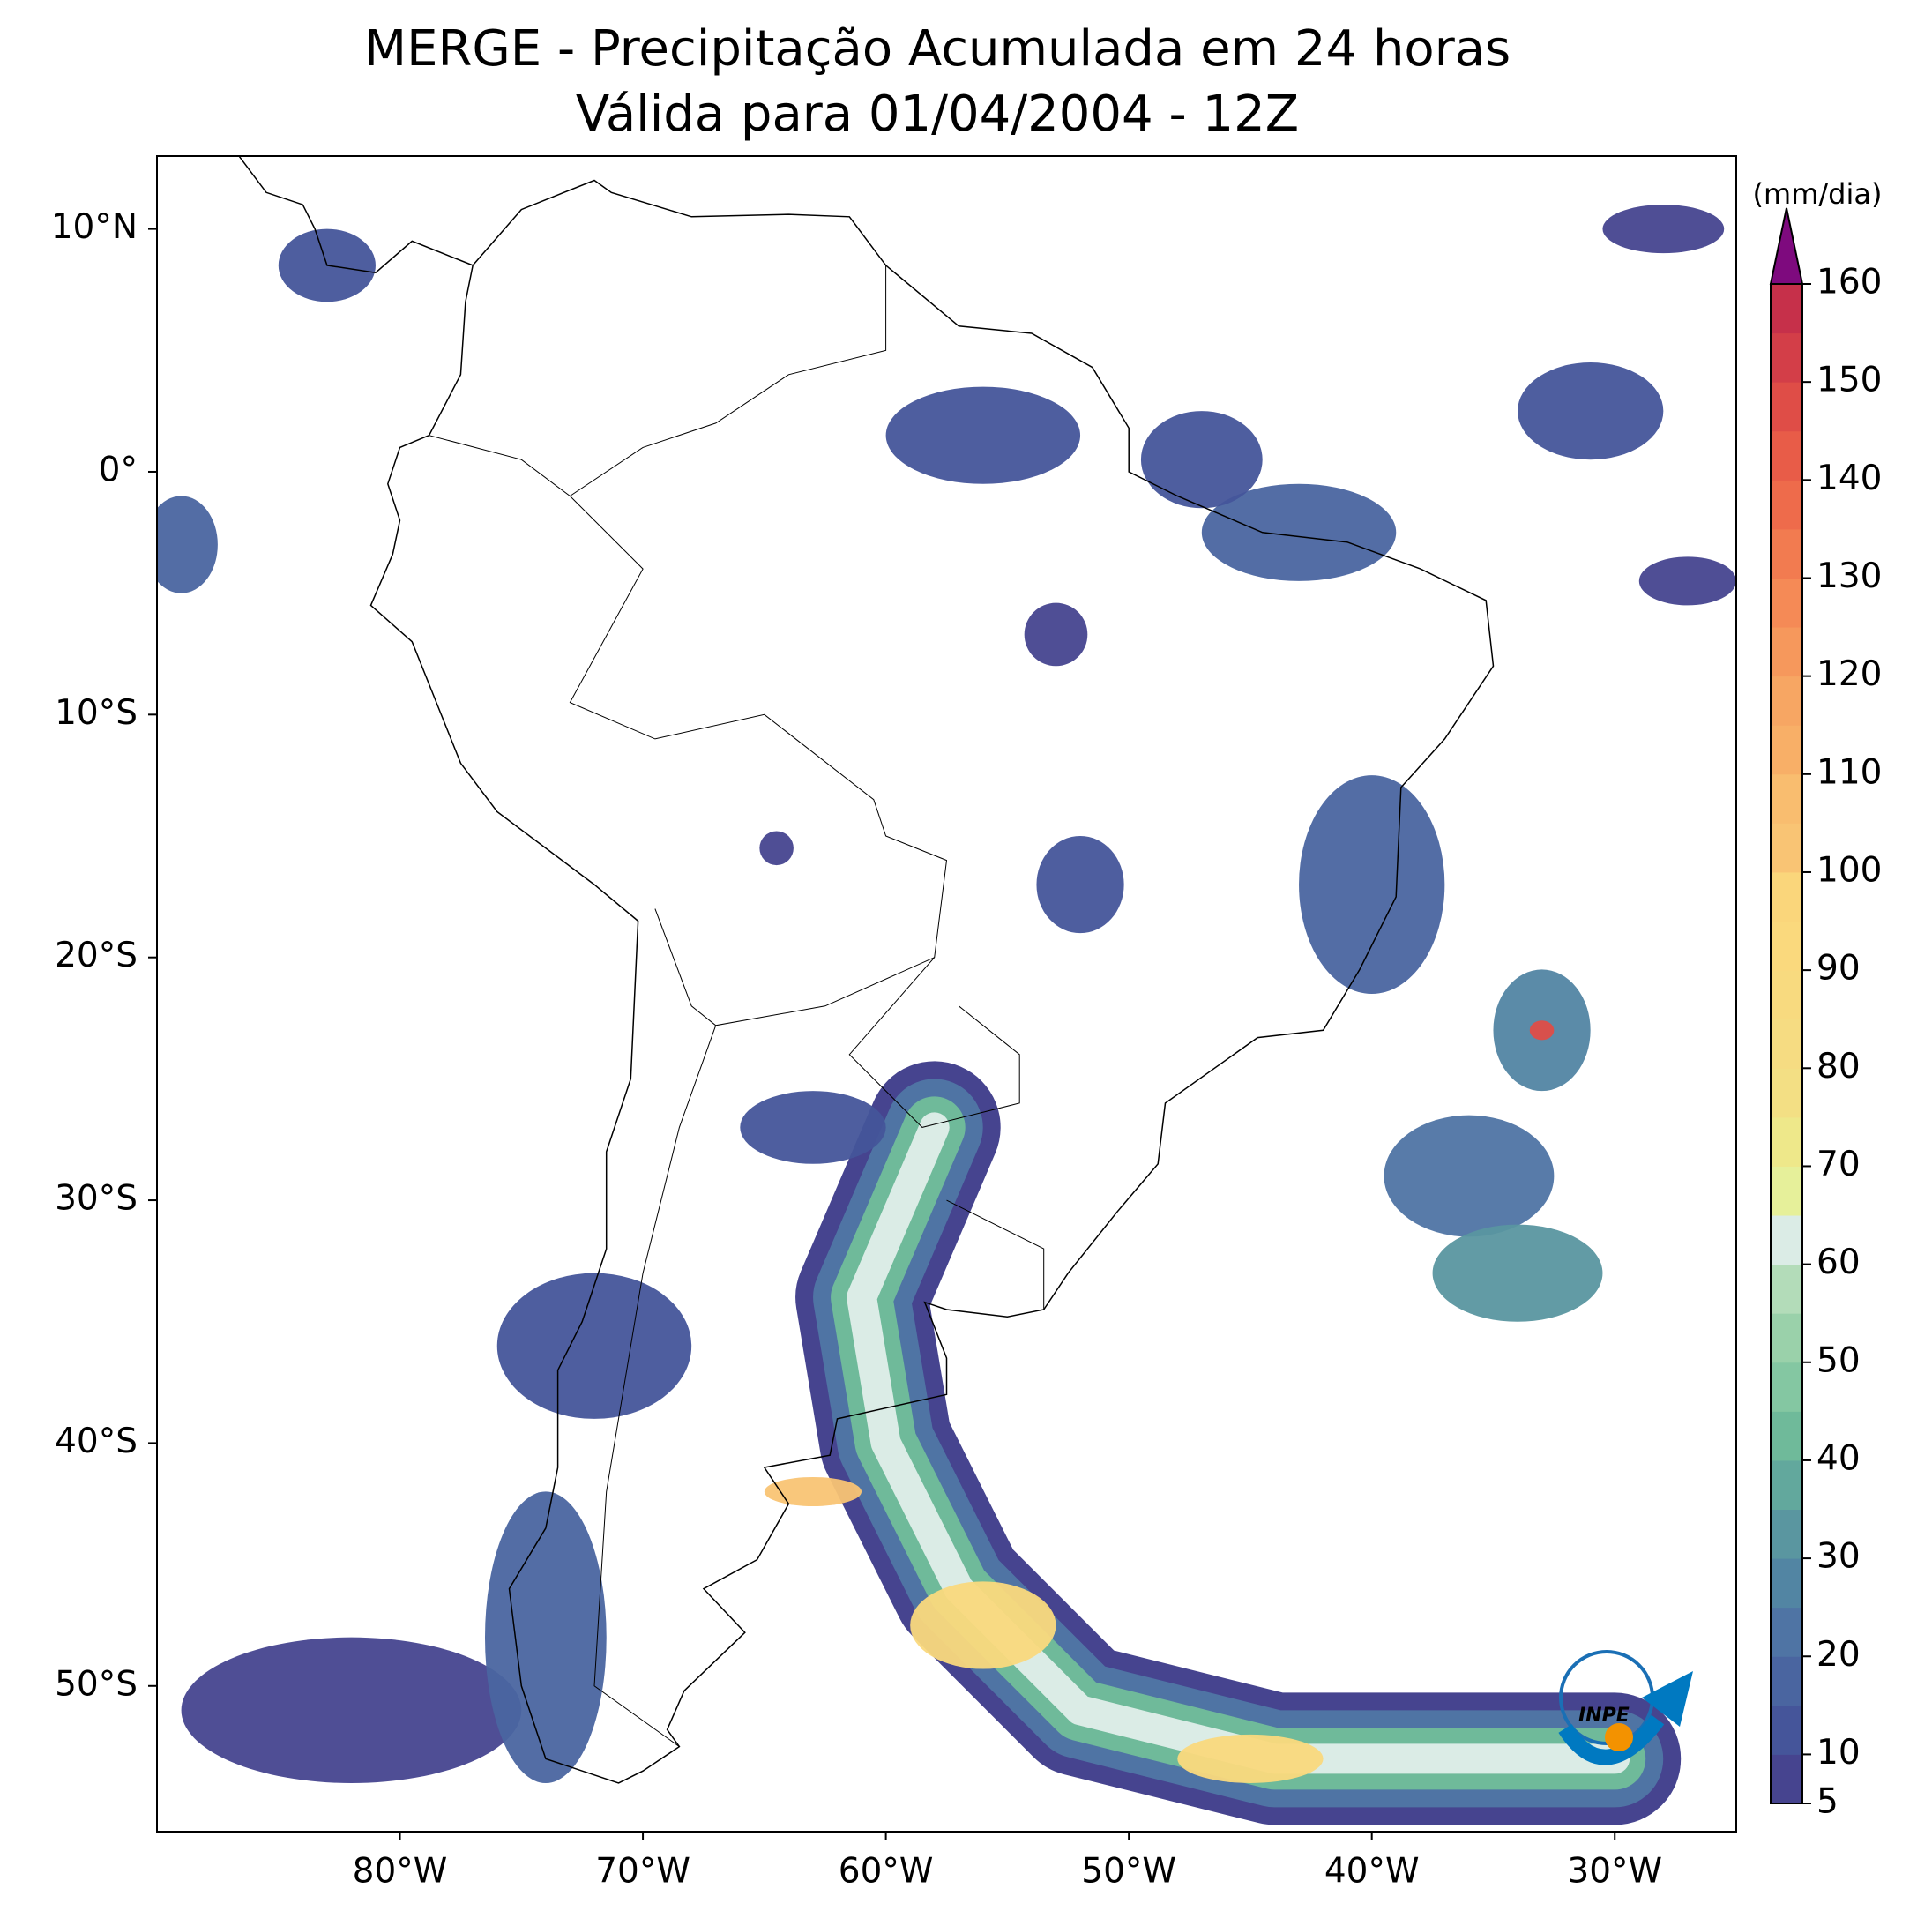 The height and width of the screenshot is (1911, 1932). I want to click on y-tick-label: 10°N, so click(94, 227).